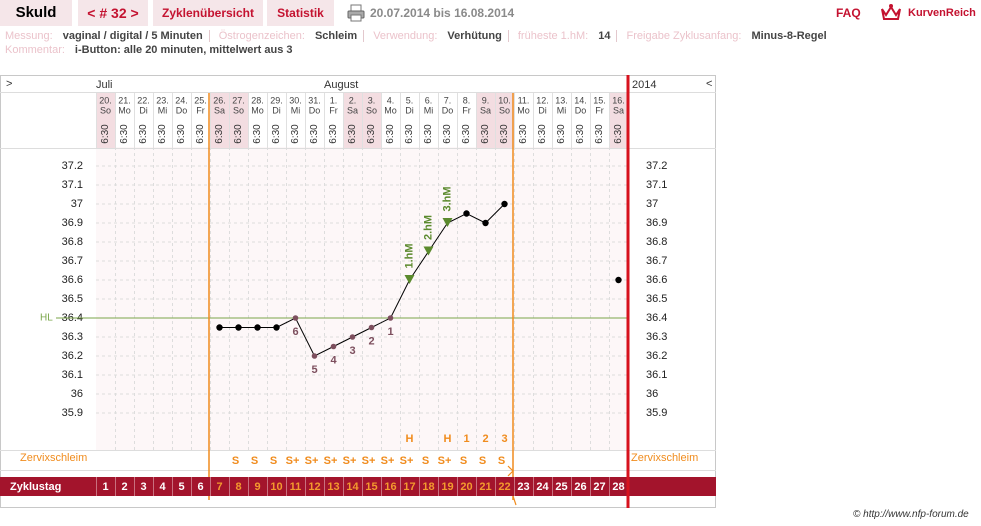 The width and height of the screenshot is (981, 526). I want to click on cycle-day: 23, so click(523, 487).